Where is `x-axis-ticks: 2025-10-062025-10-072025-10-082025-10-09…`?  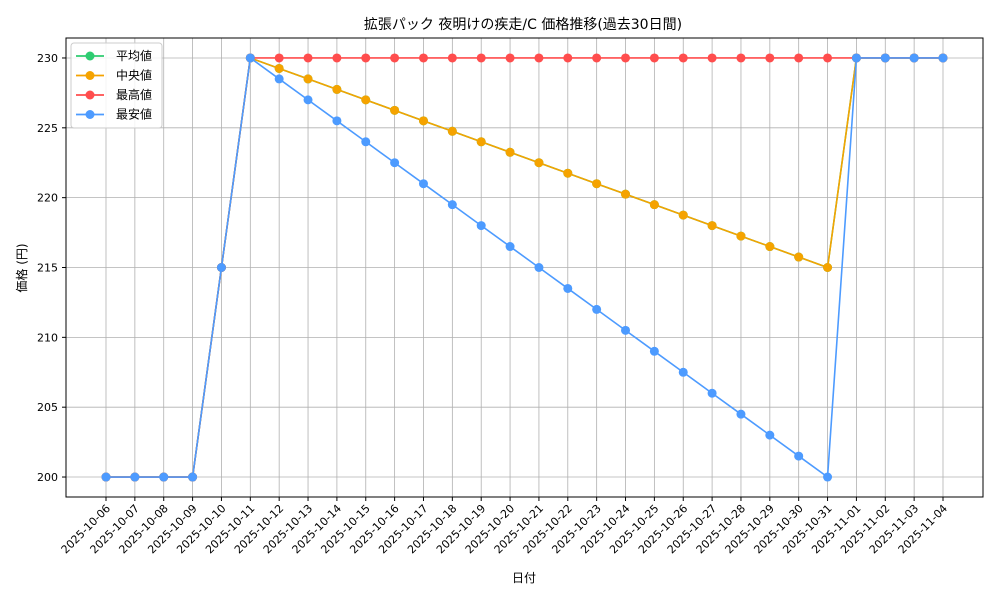
x-axis-ticks: 2025-10-062025-10-072025-10-082025-10-09… is located at coordinates (504, 526).